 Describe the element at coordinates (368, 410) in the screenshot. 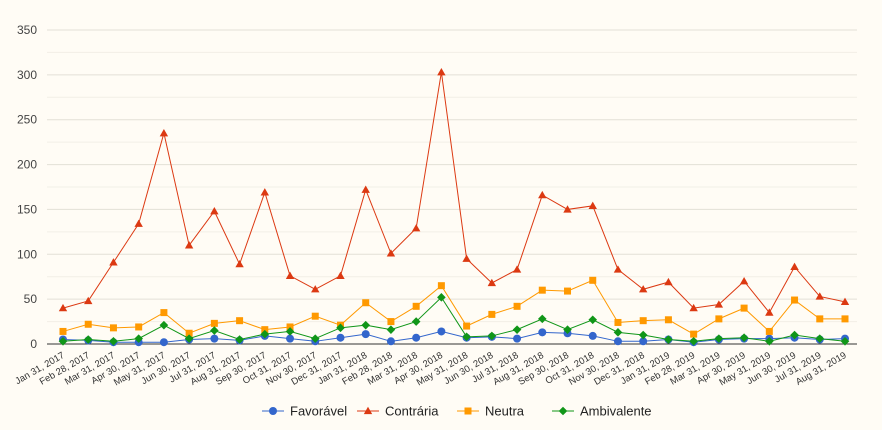

I see `legend-marker-contraria` at that location.